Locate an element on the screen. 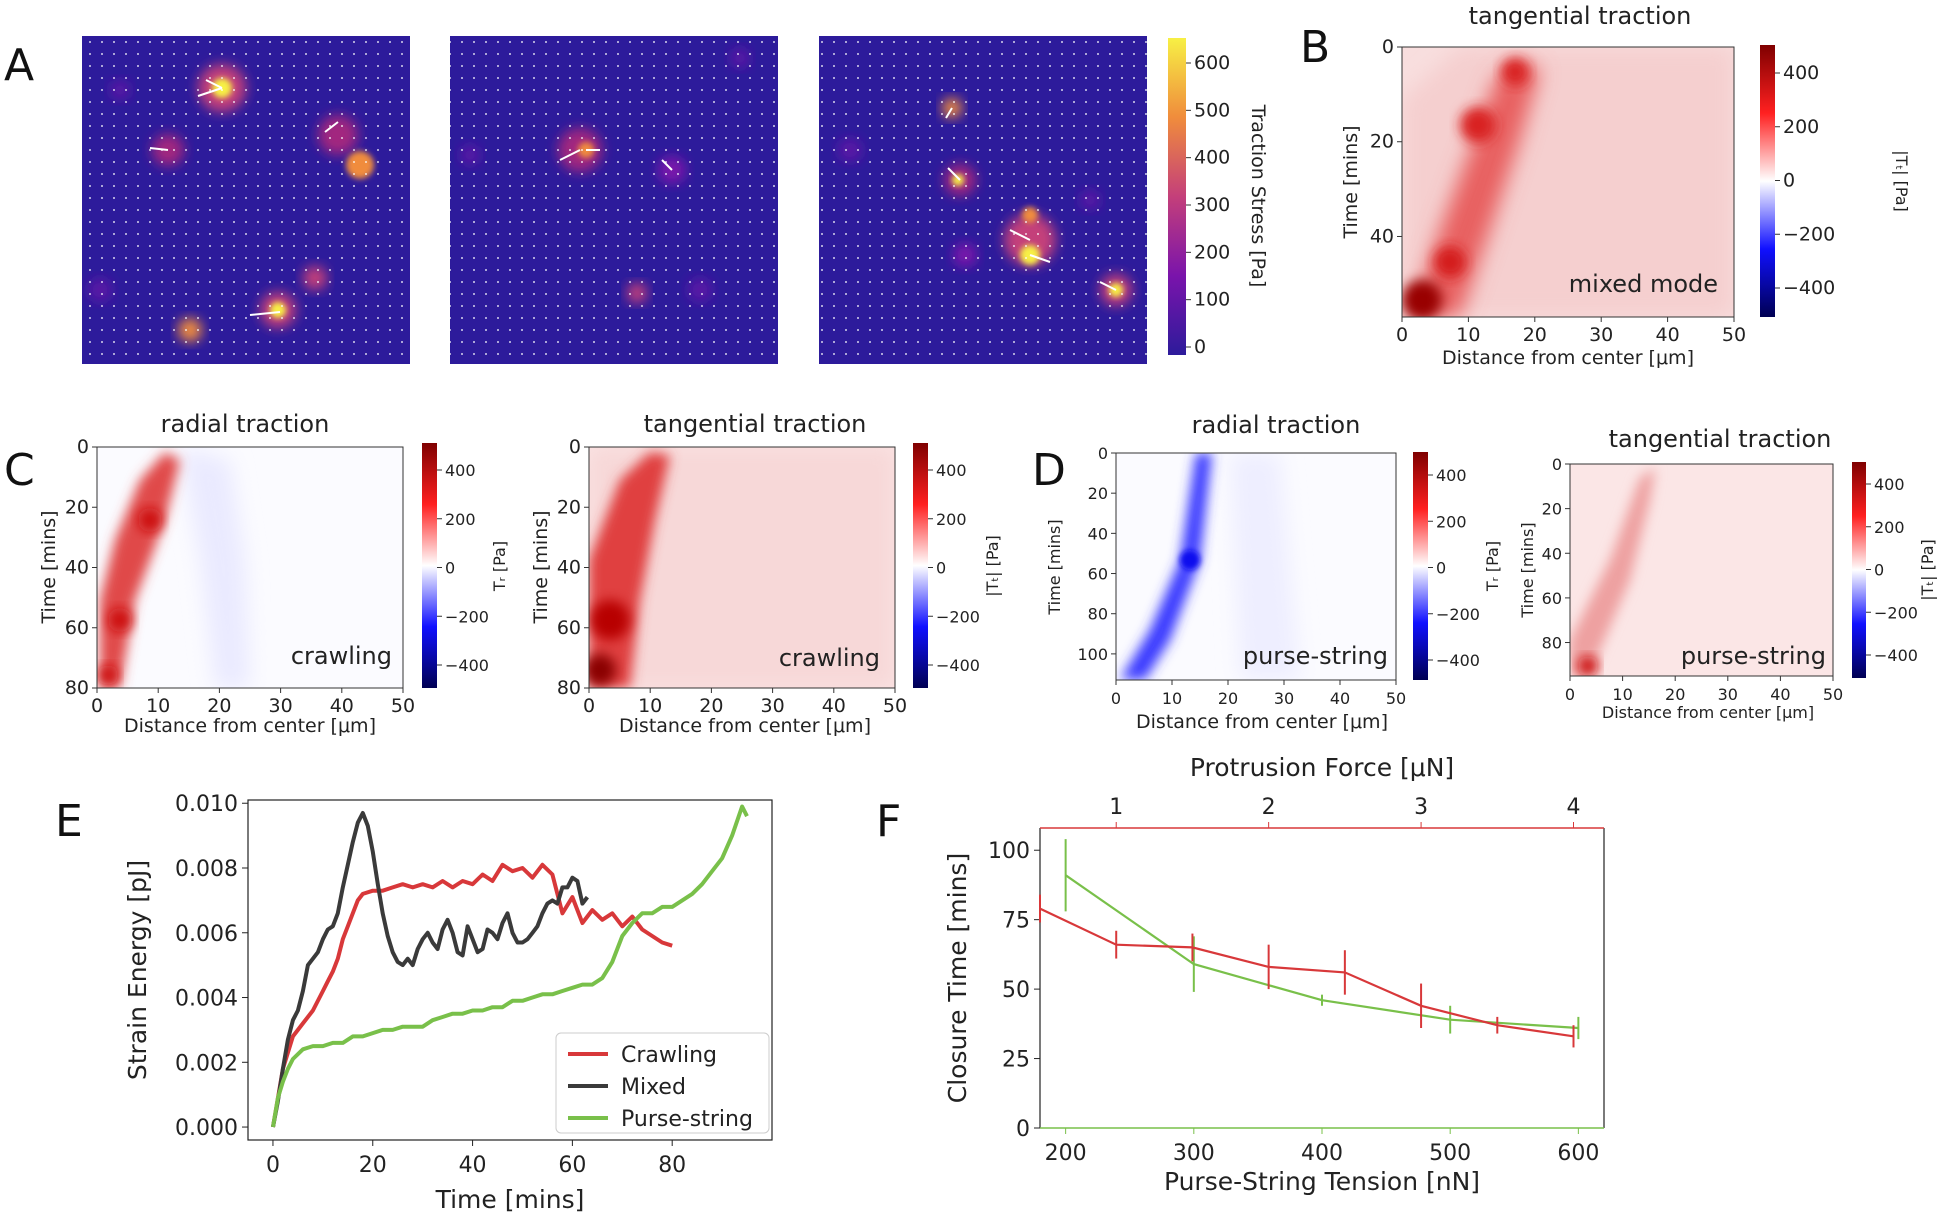  y-tick-label: 0.006 is located at coordinates (206, 934).